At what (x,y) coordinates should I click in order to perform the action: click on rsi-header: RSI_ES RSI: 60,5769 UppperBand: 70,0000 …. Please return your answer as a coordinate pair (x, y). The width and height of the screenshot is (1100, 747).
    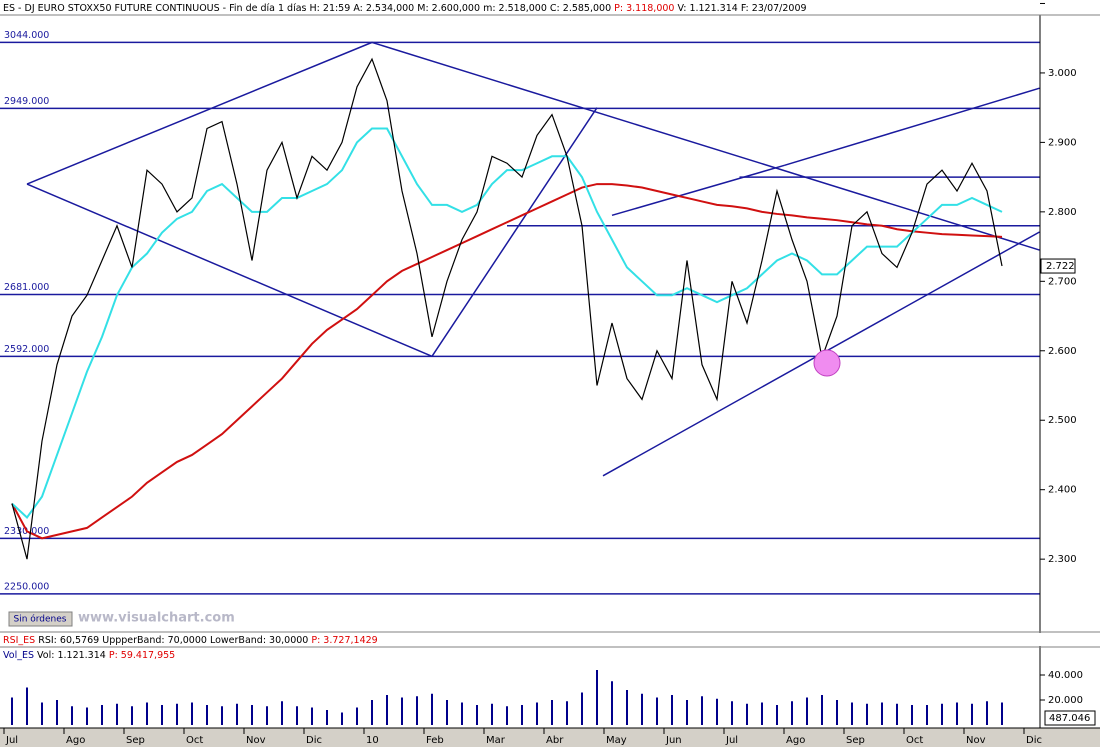
    Looking at the image, I should click on (190, 640).